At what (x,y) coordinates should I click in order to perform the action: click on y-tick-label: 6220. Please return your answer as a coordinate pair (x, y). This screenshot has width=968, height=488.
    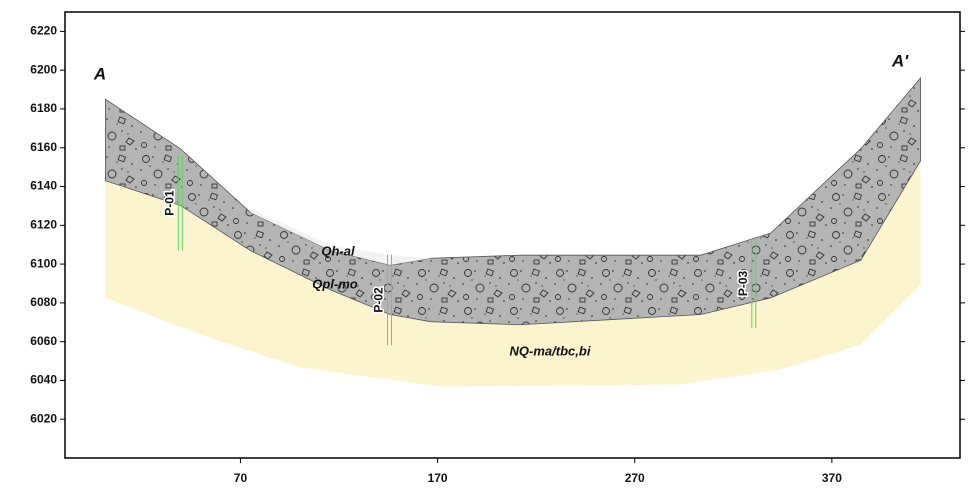
    Looking at the image, I should click on (43, 31).